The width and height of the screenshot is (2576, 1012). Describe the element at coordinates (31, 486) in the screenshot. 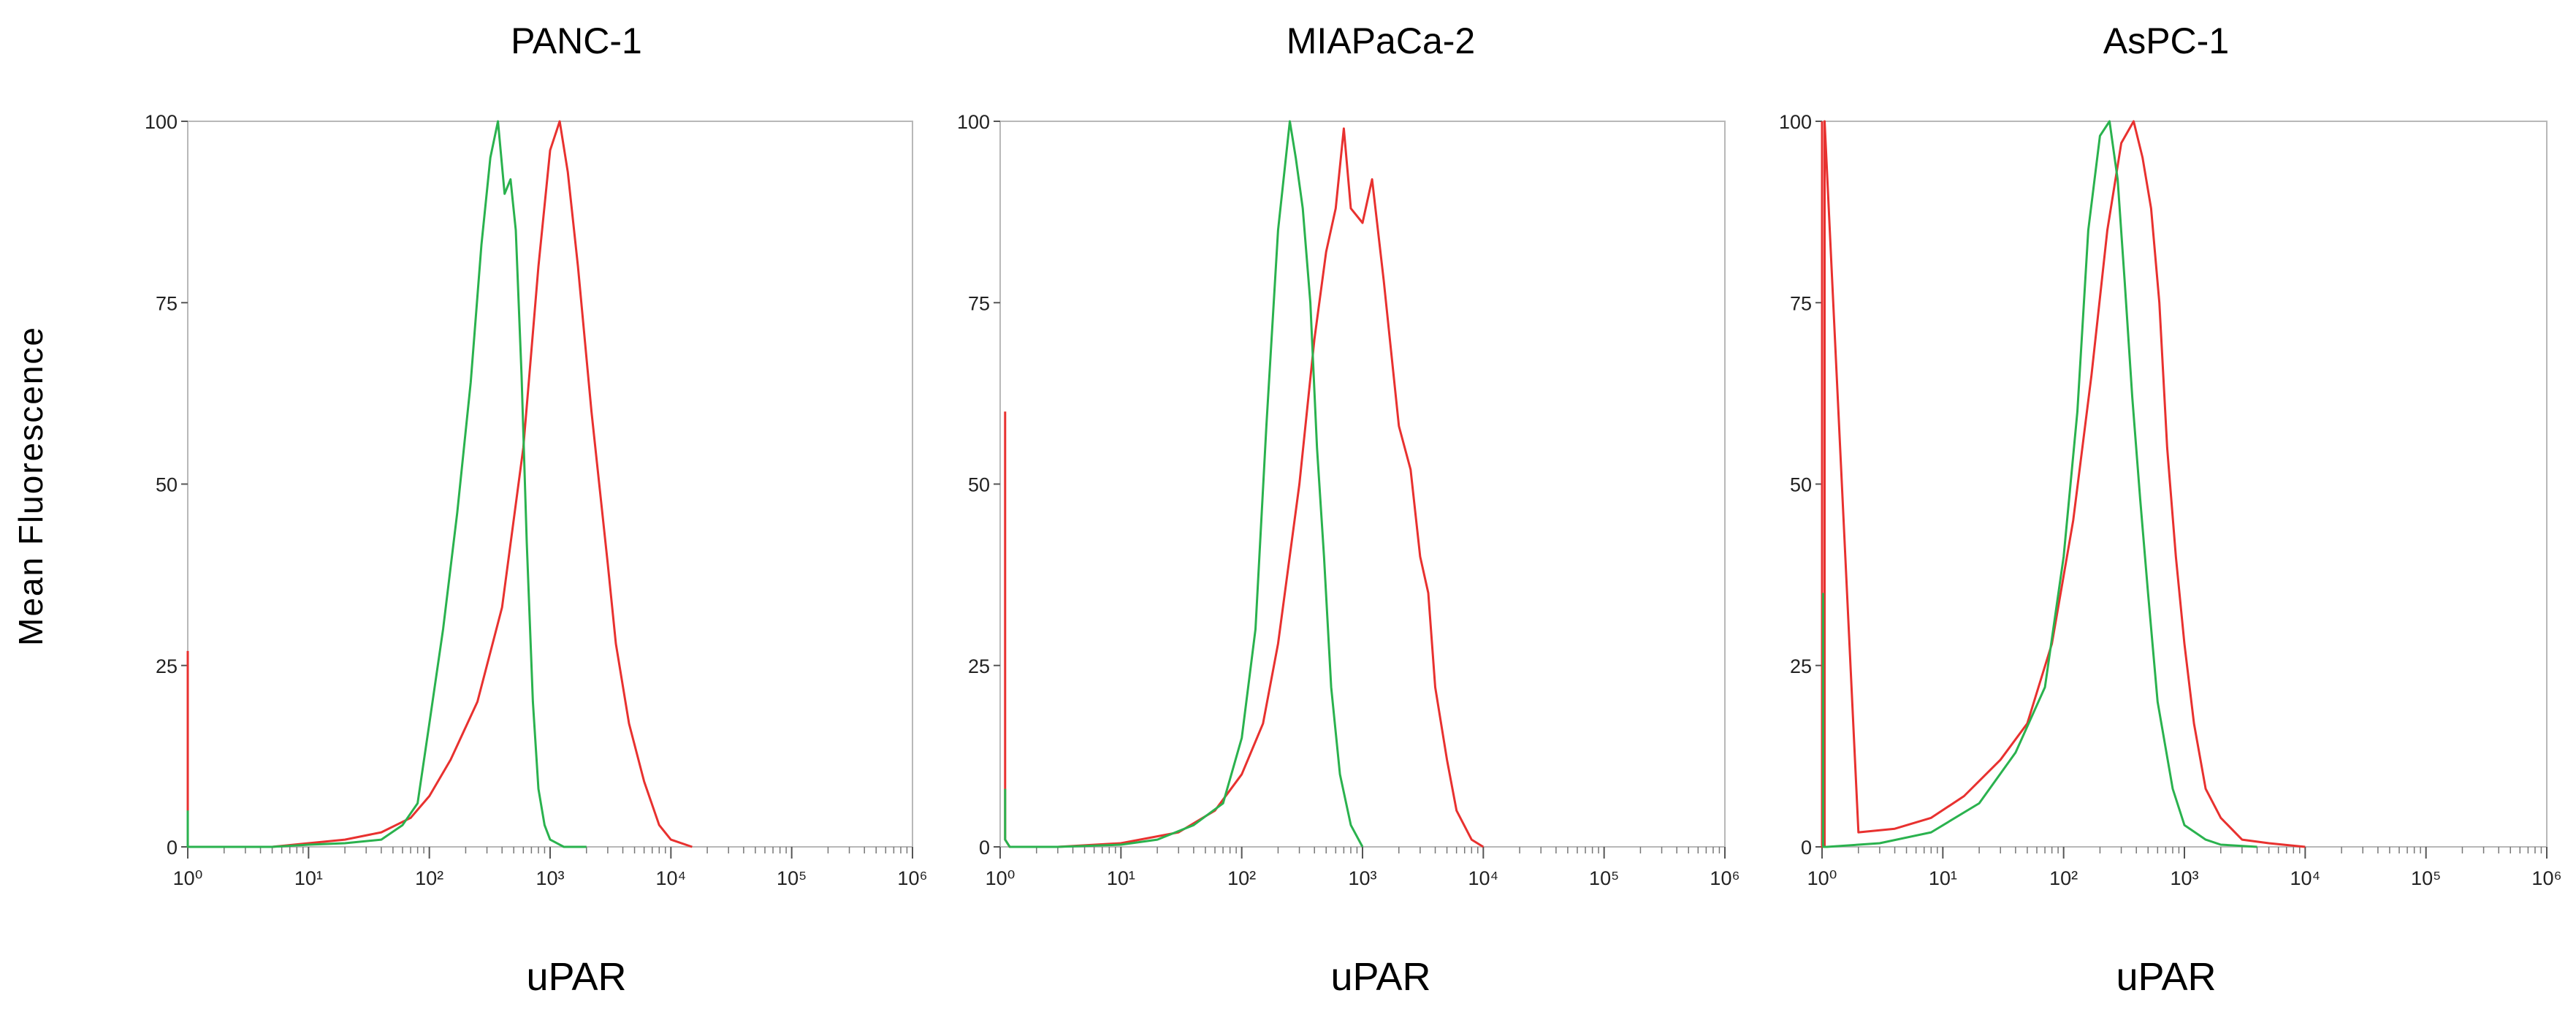

I see `y-axis-label: Mean Fluorescence` at that location.